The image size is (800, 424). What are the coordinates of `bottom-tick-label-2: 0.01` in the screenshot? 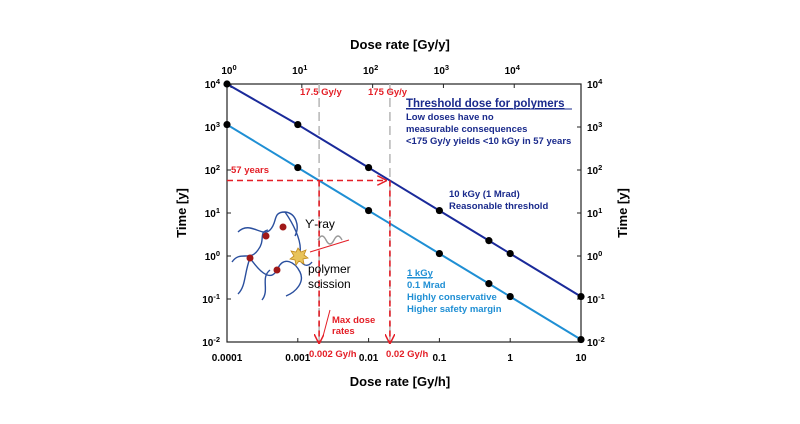 It's located at (369, 358).